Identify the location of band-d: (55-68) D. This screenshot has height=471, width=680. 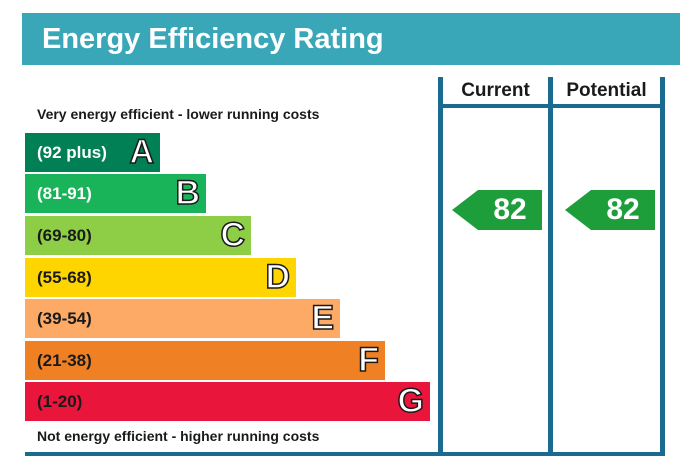
(160, 277).